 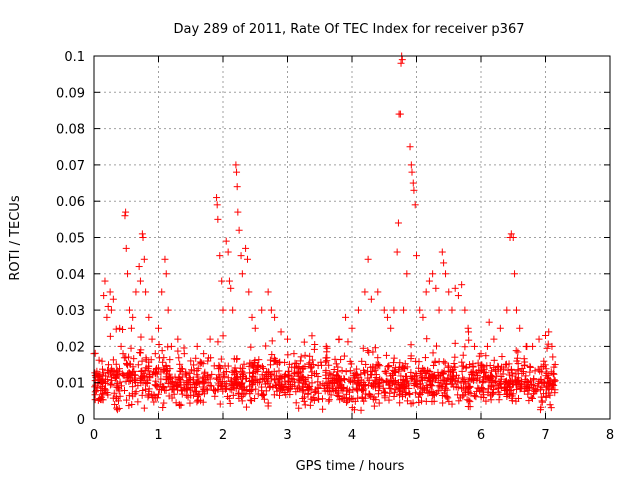 I want to click on x-tick-label: 8, so click(x=610, y=435).